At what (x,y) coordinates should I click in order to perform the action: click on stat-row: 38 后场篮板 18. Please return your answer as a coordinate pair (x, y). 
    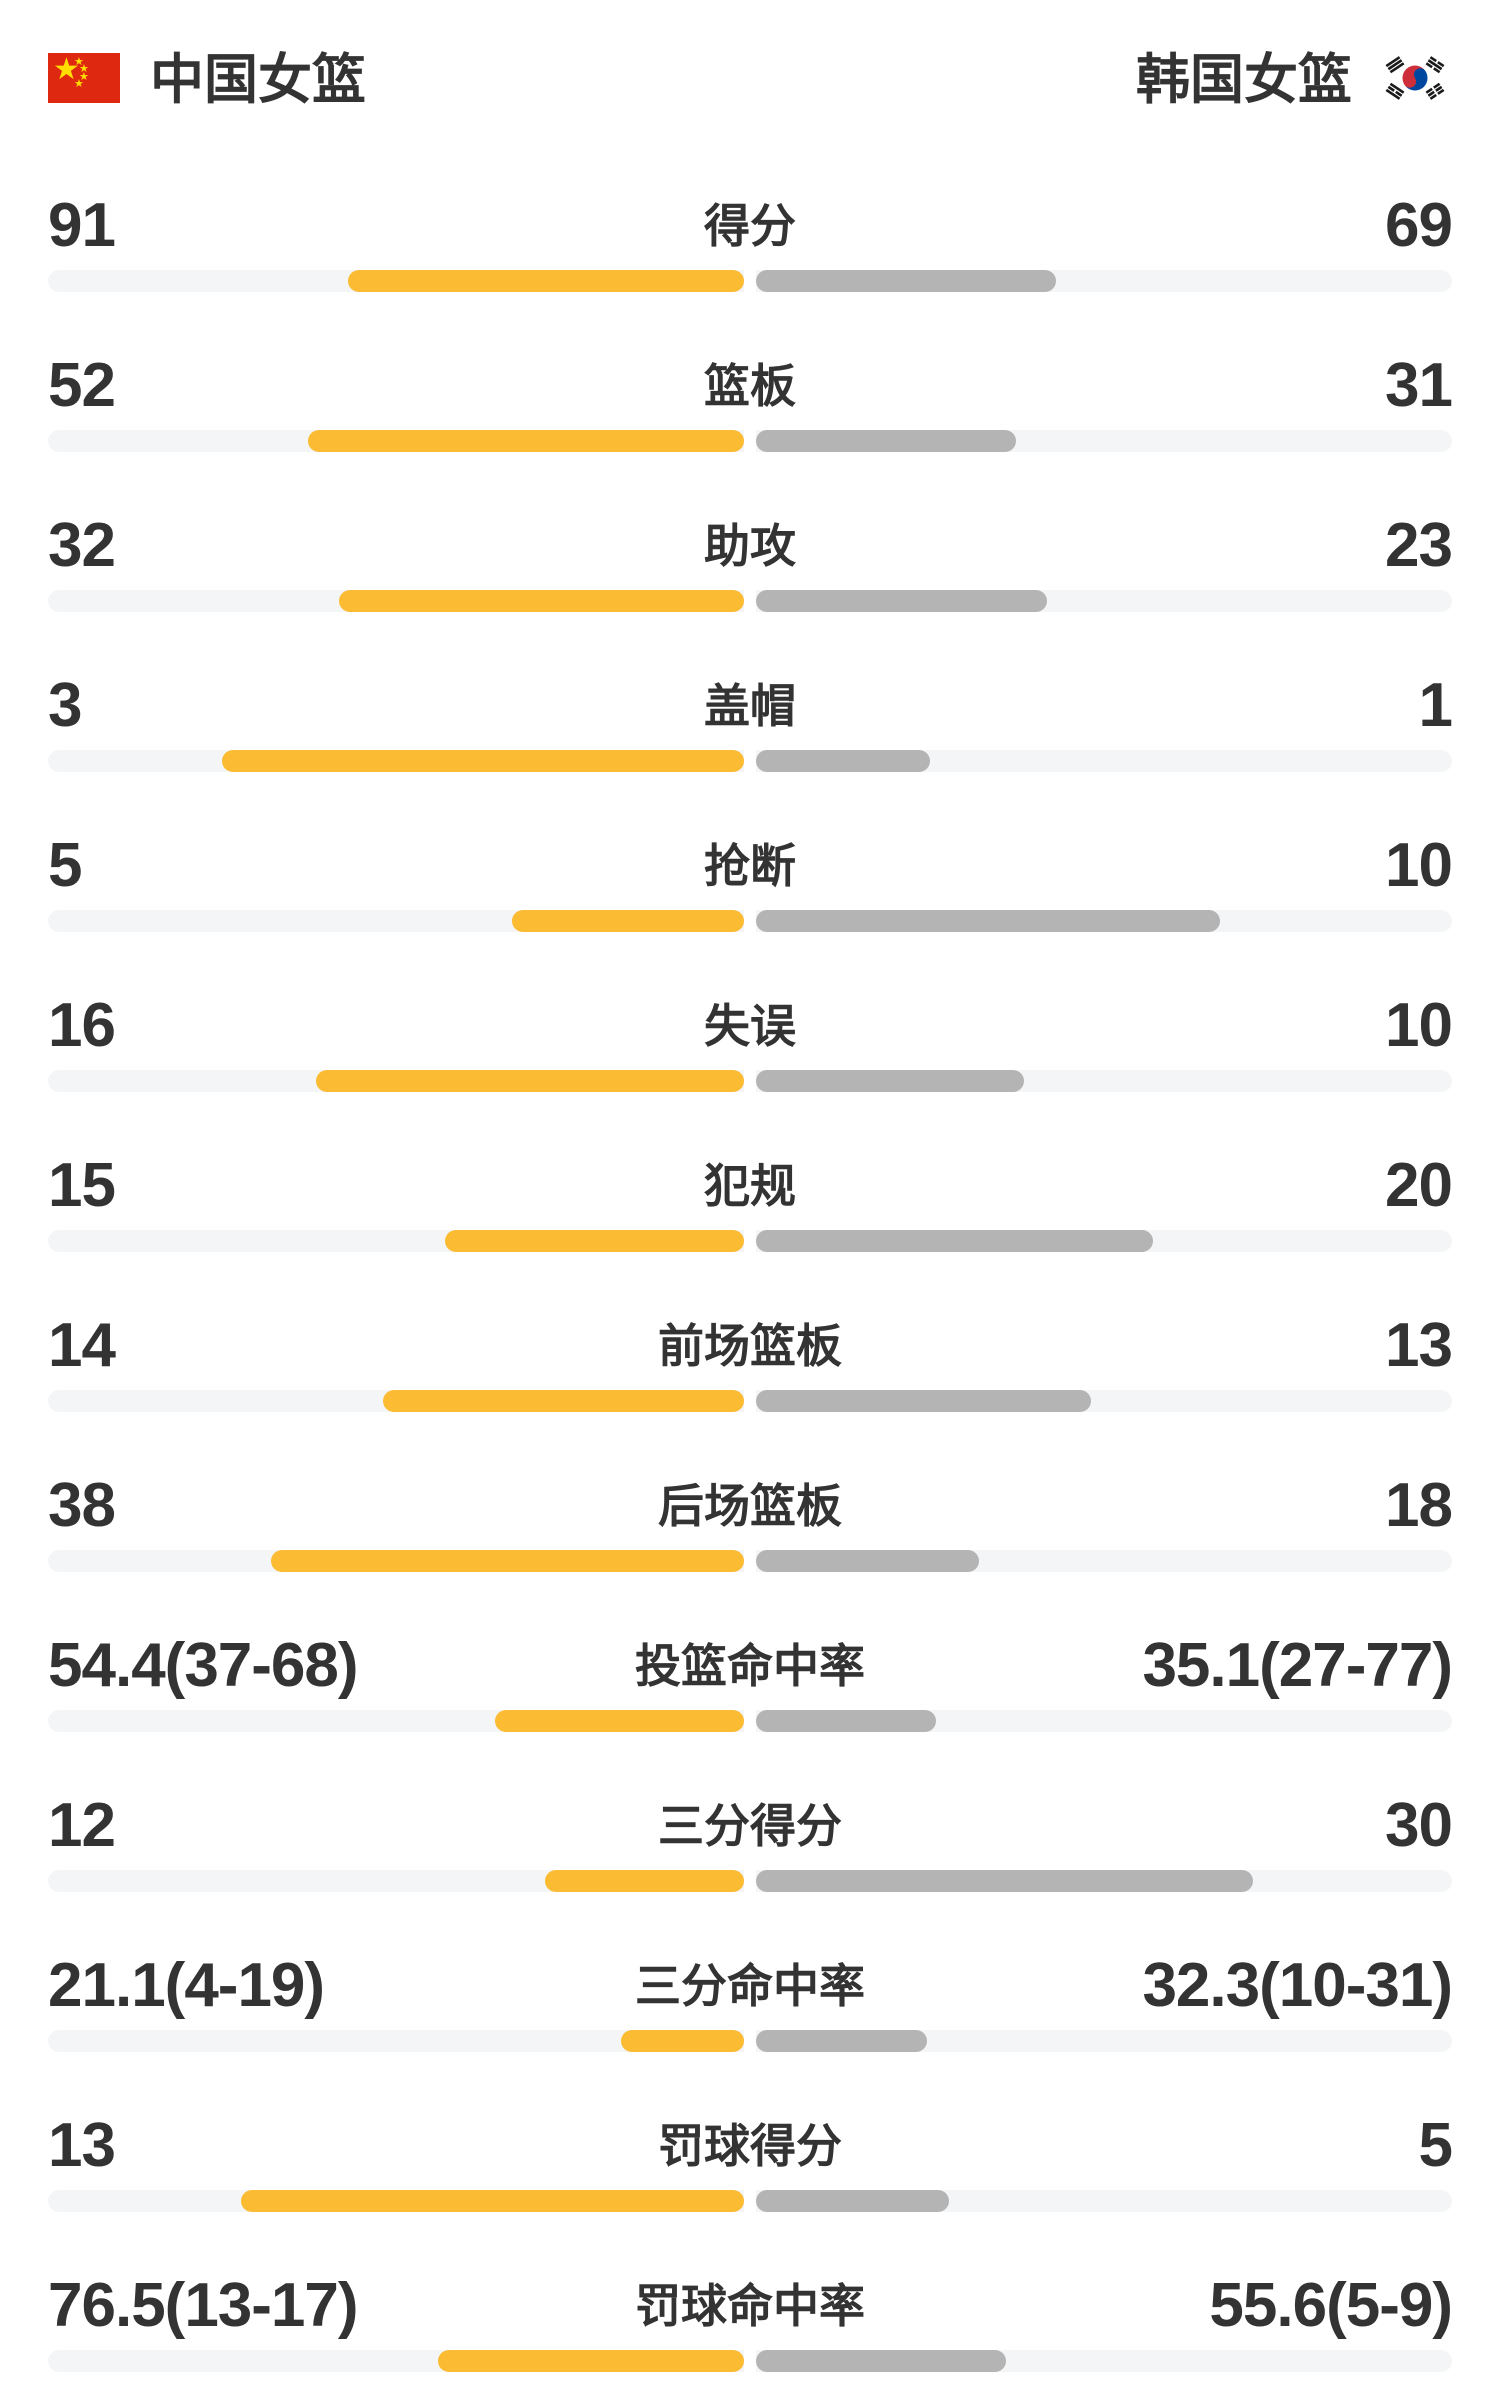
    Looking at the image, I should click on (750, 1521).